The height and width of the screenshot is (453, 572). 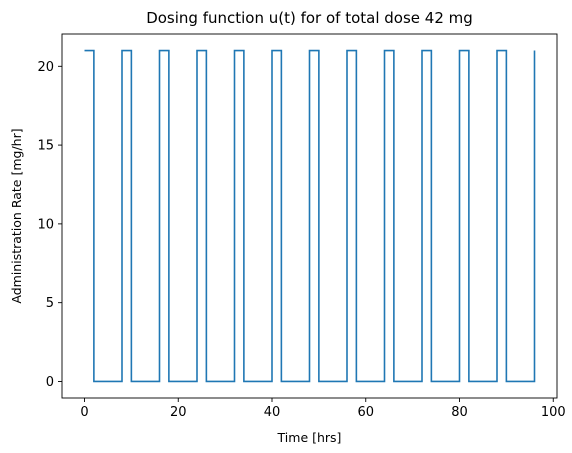 What do you see at coordinates (459, 412) in the screenshot?
I see `x-tick-label: 80` at bounding box center [459, 412].